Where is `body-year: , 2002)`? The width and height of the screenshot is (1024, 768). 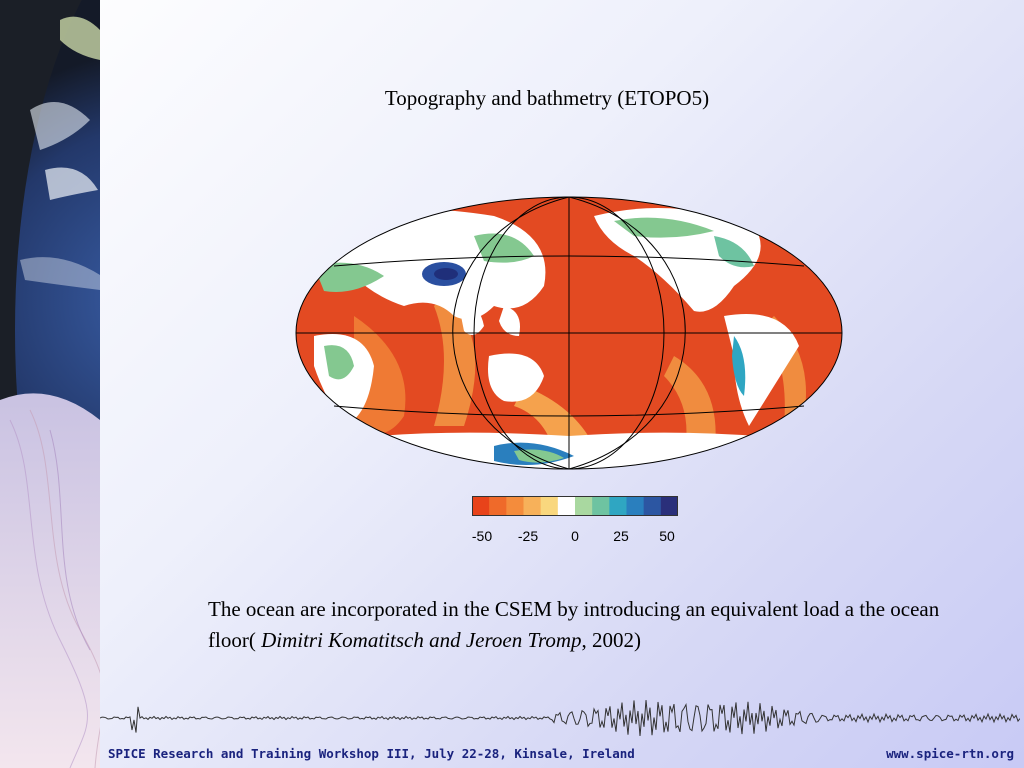 body-year: , 2002) is located at coordinates (611, 640).